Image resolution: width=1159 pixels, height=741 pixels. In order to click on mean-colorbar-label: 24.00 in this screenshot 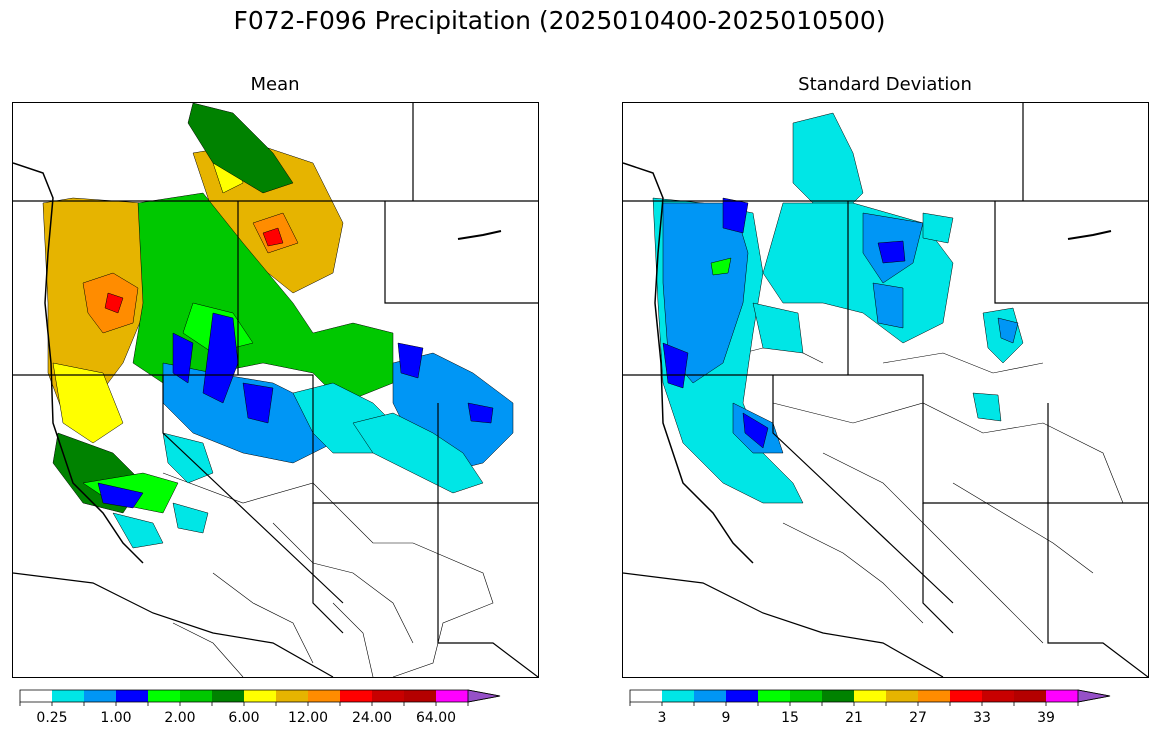, I will do `click(372, 718)`.